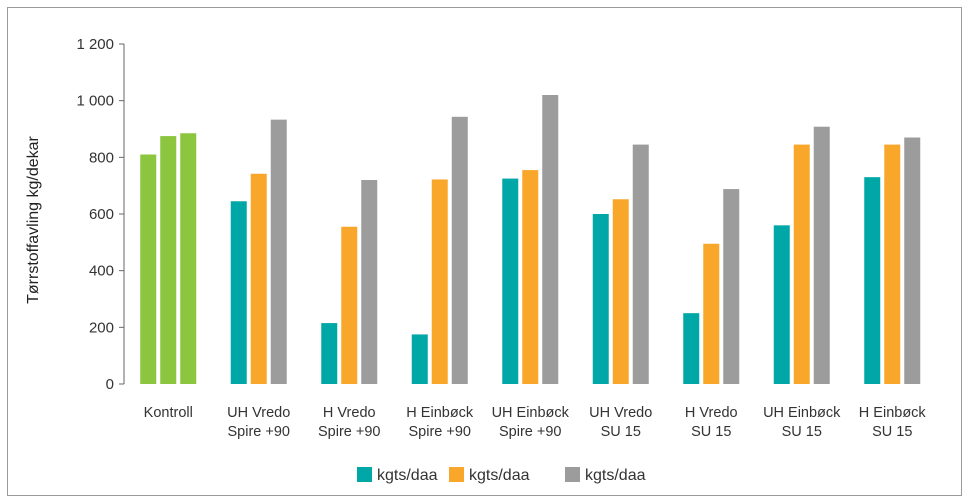 This screenshot has width=970, height=504. Describe the element at coordinates (101, 271) in the screenshot. I see `y-tick-label: 400` at that location.